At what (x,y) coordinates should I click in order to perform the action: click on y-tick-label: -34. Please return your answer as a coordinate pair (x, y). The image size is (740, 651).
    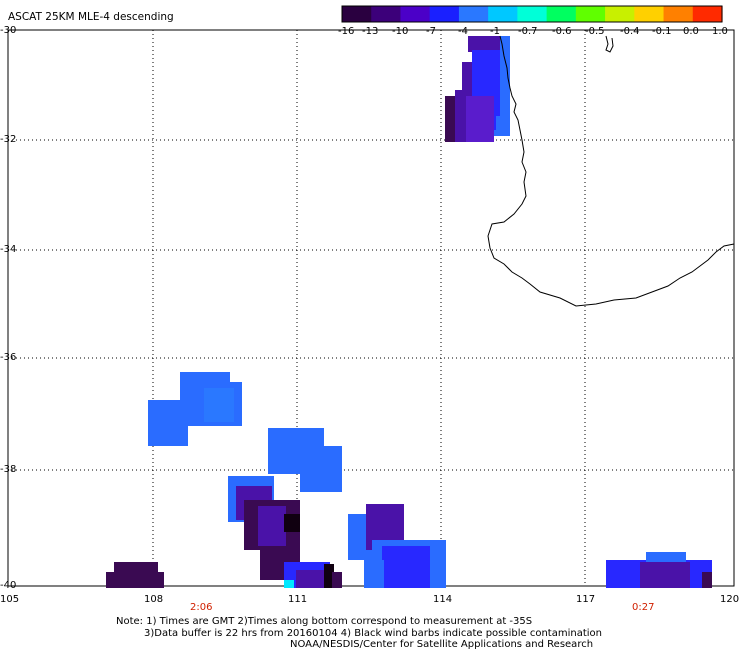
    Looking at the image, I should click on (8, 249).